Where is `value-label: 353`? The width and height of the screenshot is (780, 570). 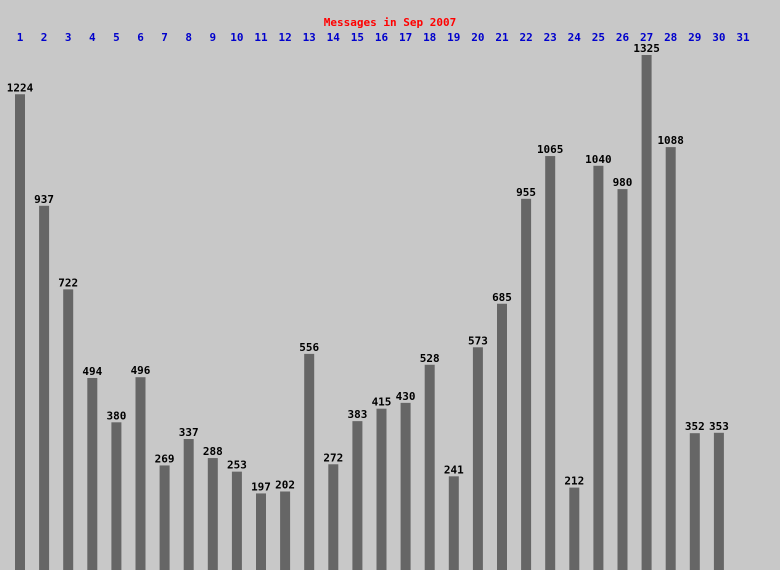
value-label: 353 is located at coordinates (719, 426).